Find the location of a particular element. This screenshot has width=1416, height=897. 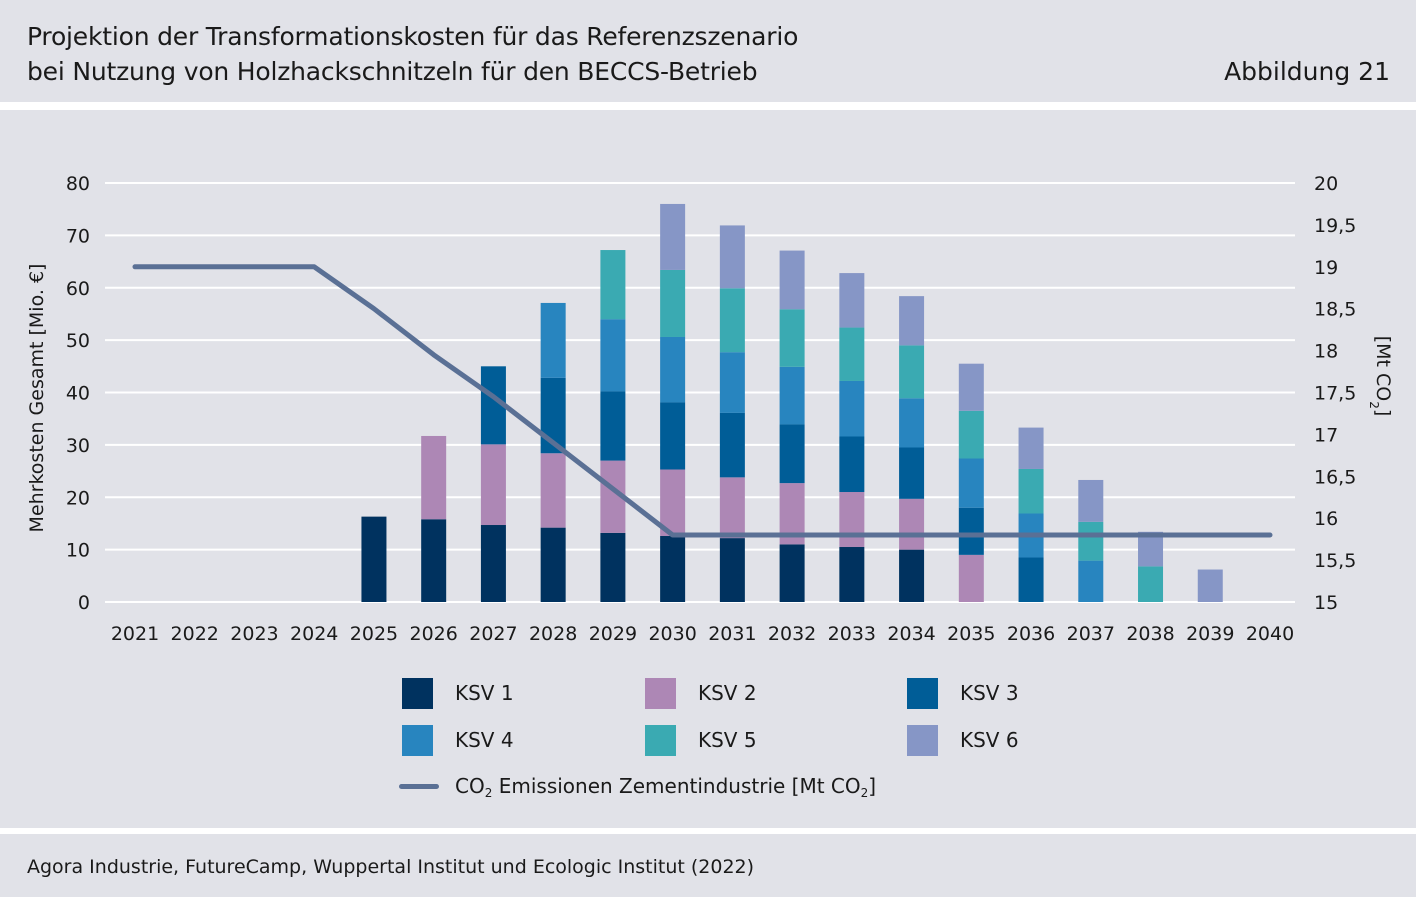

y-tick-label: 10 is located at coordinates (78, 551).